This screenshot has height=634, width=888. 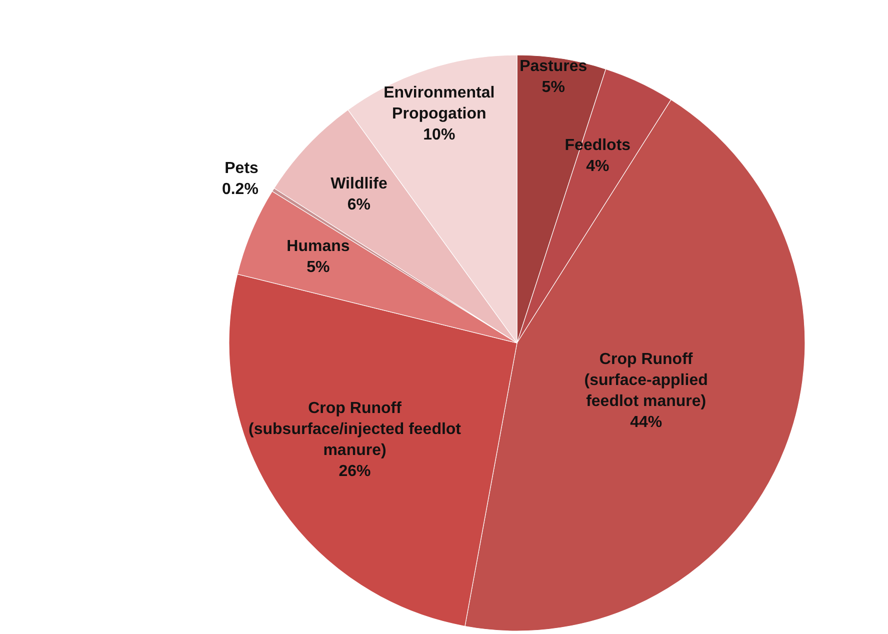 What do you see at coordinates (359, 204) in the screenshot?
I see `data-label: 6%` at bounding box center [359, 204].